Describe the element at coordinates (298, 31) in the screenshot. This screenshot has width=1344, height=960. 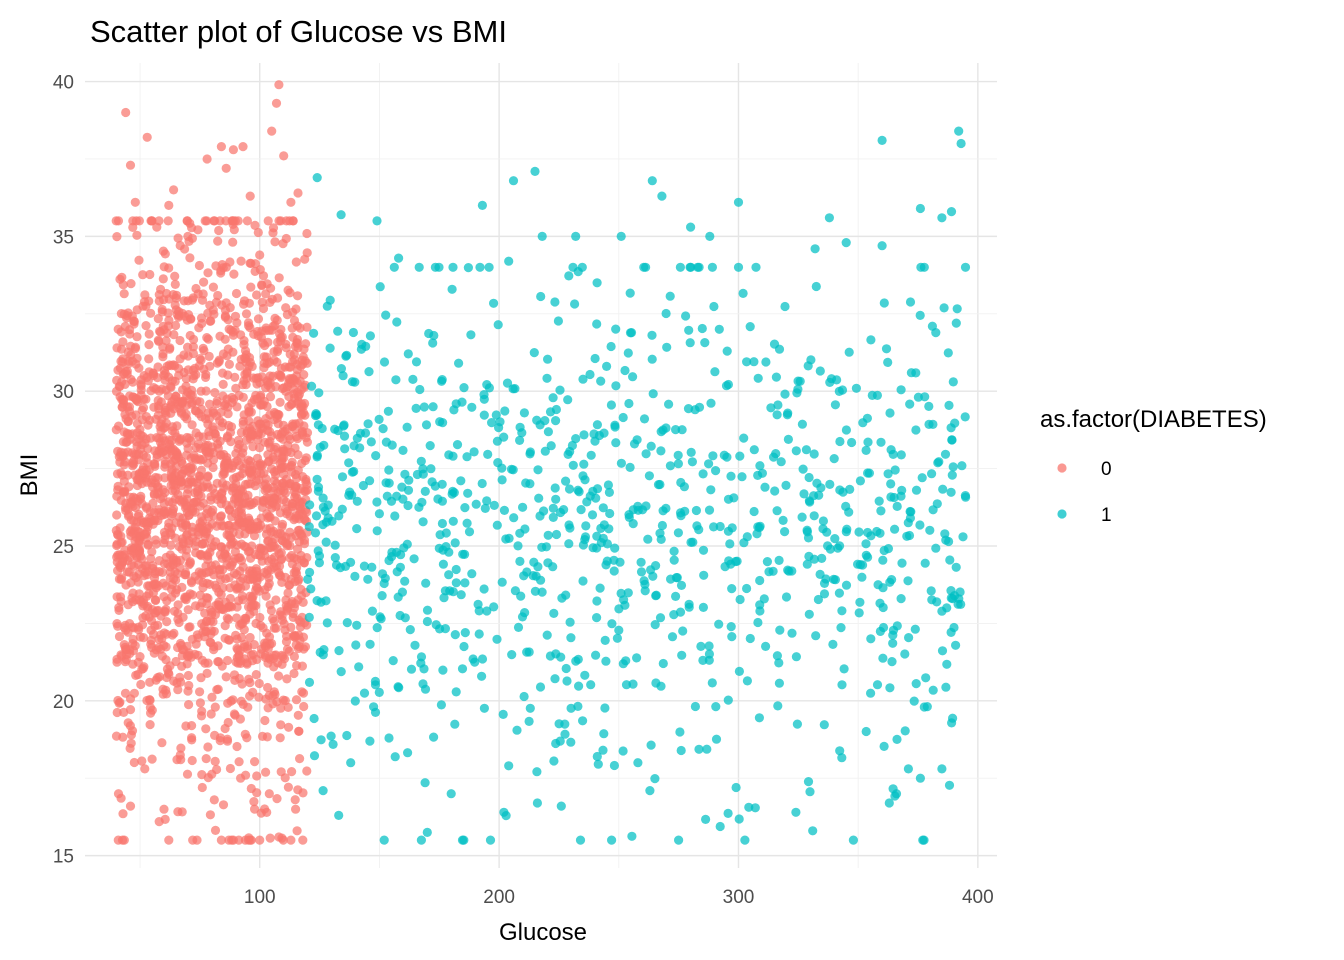
I see `chart-title: Scatter plot of Glucose vs BMI` at that location.